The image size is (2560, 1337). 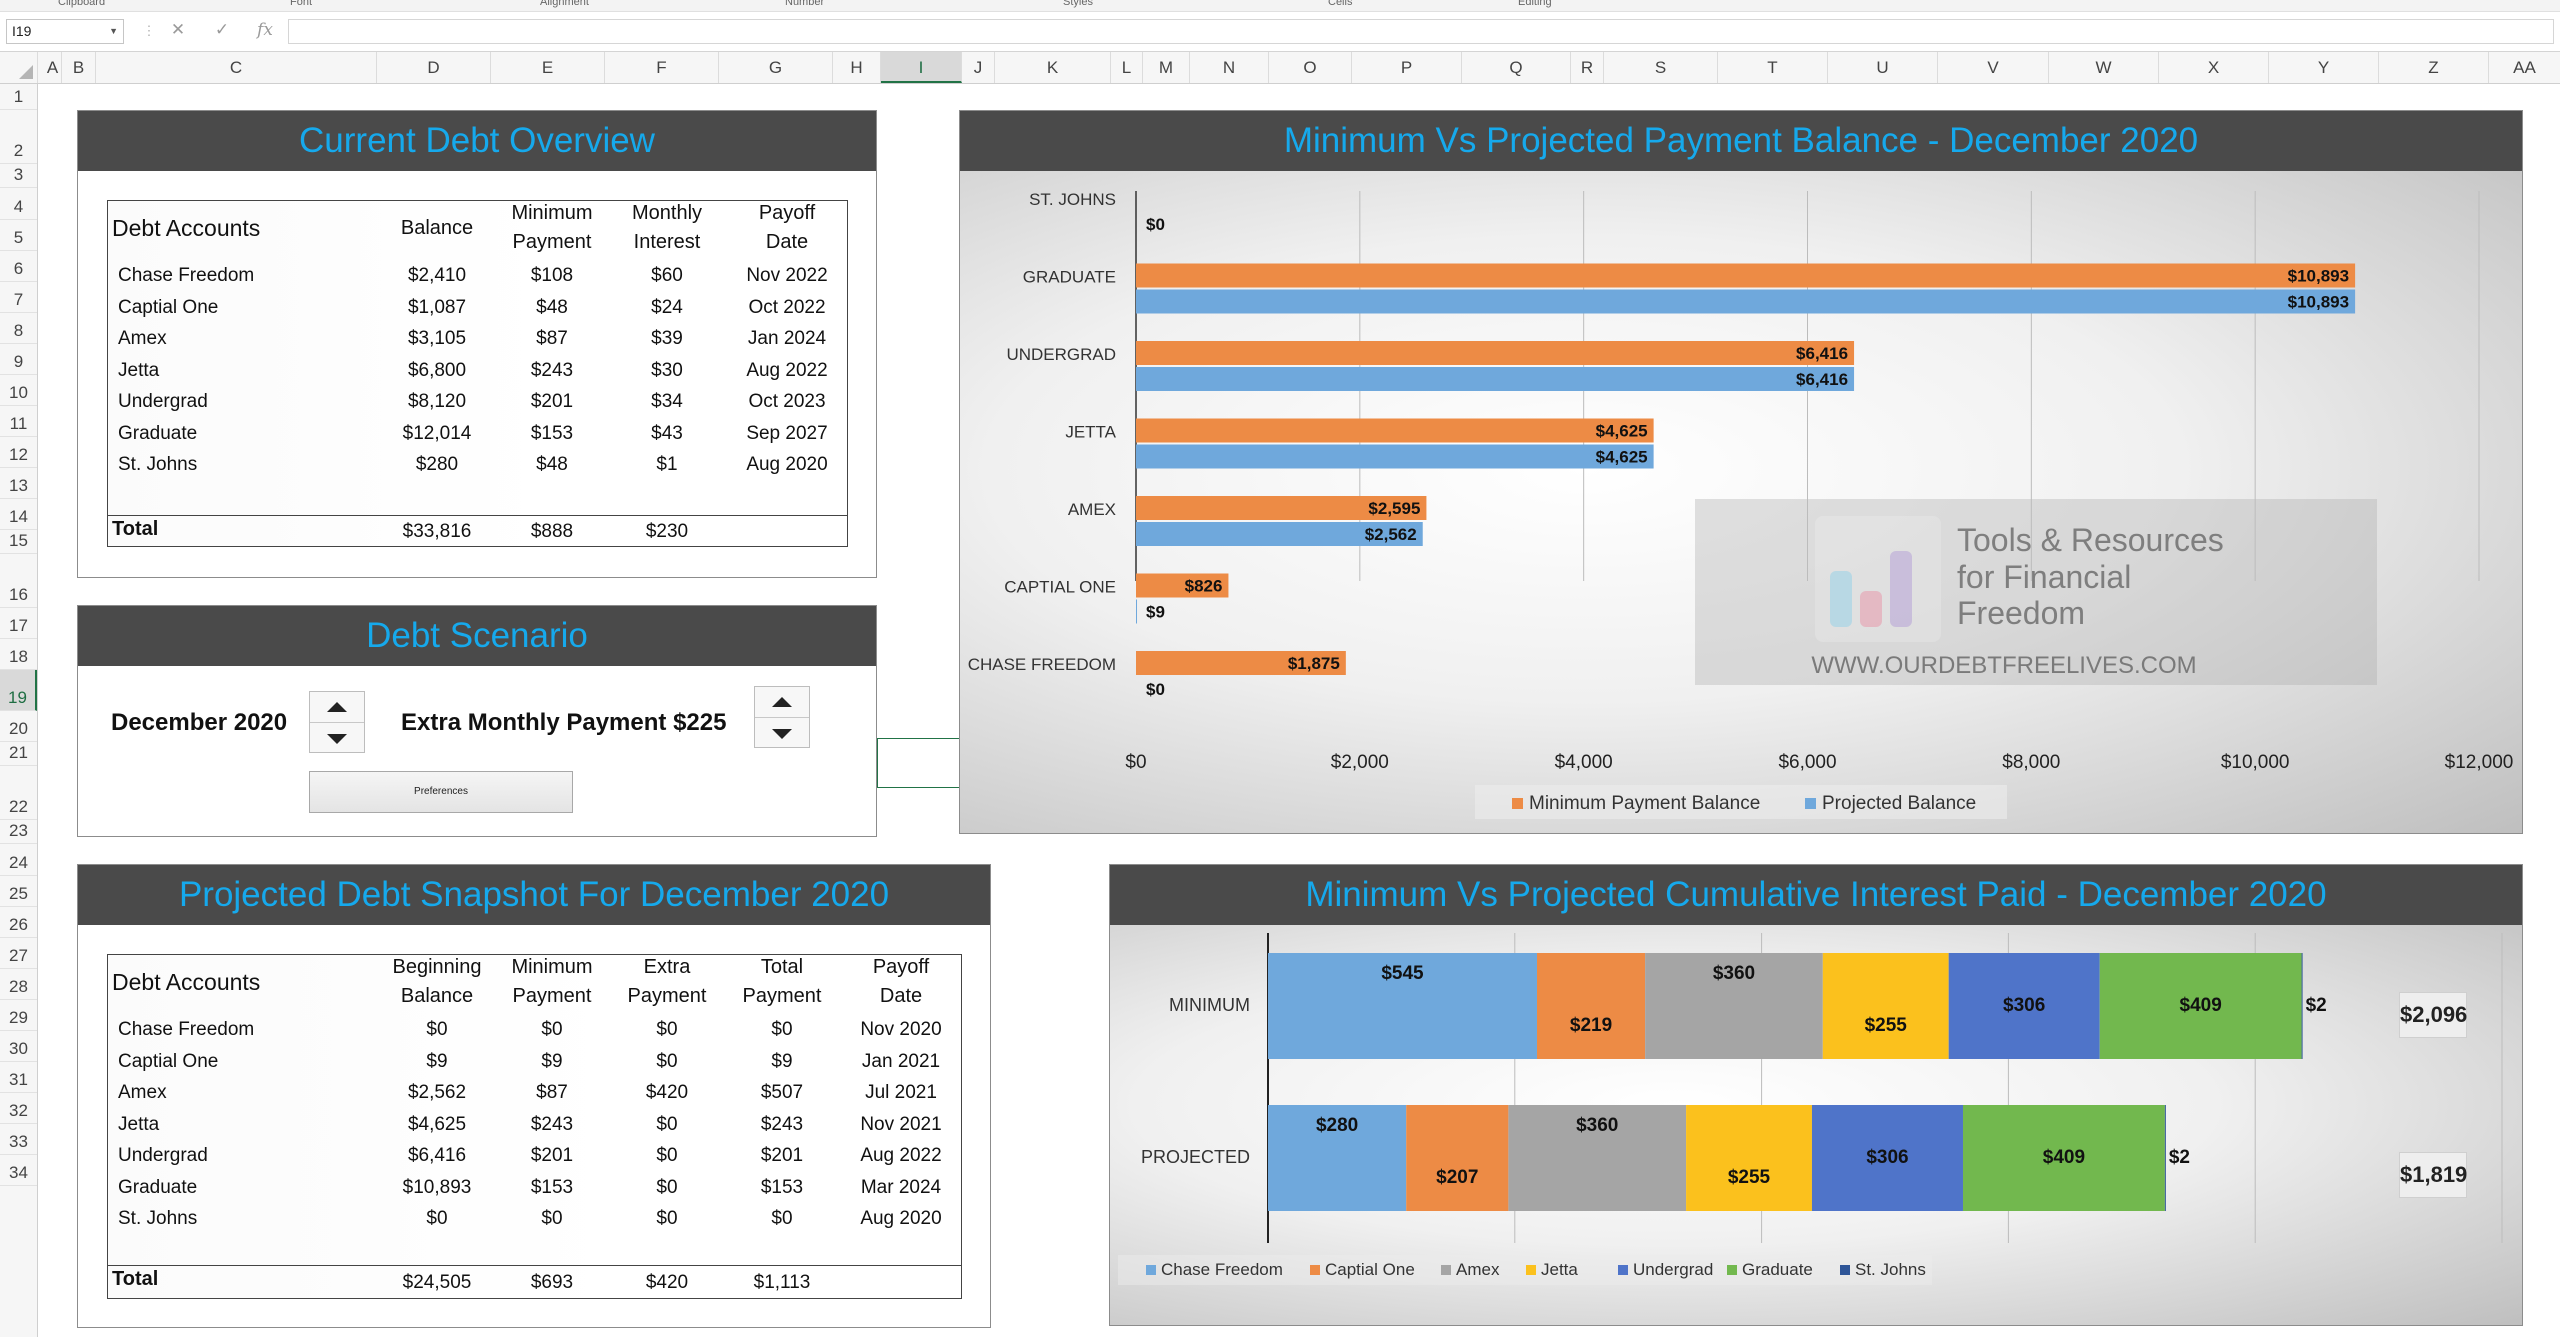 What do you see at coordinates (18, 452) in the screenshot?
I see `row-header-12: 12` at bounding box center [18, 452].